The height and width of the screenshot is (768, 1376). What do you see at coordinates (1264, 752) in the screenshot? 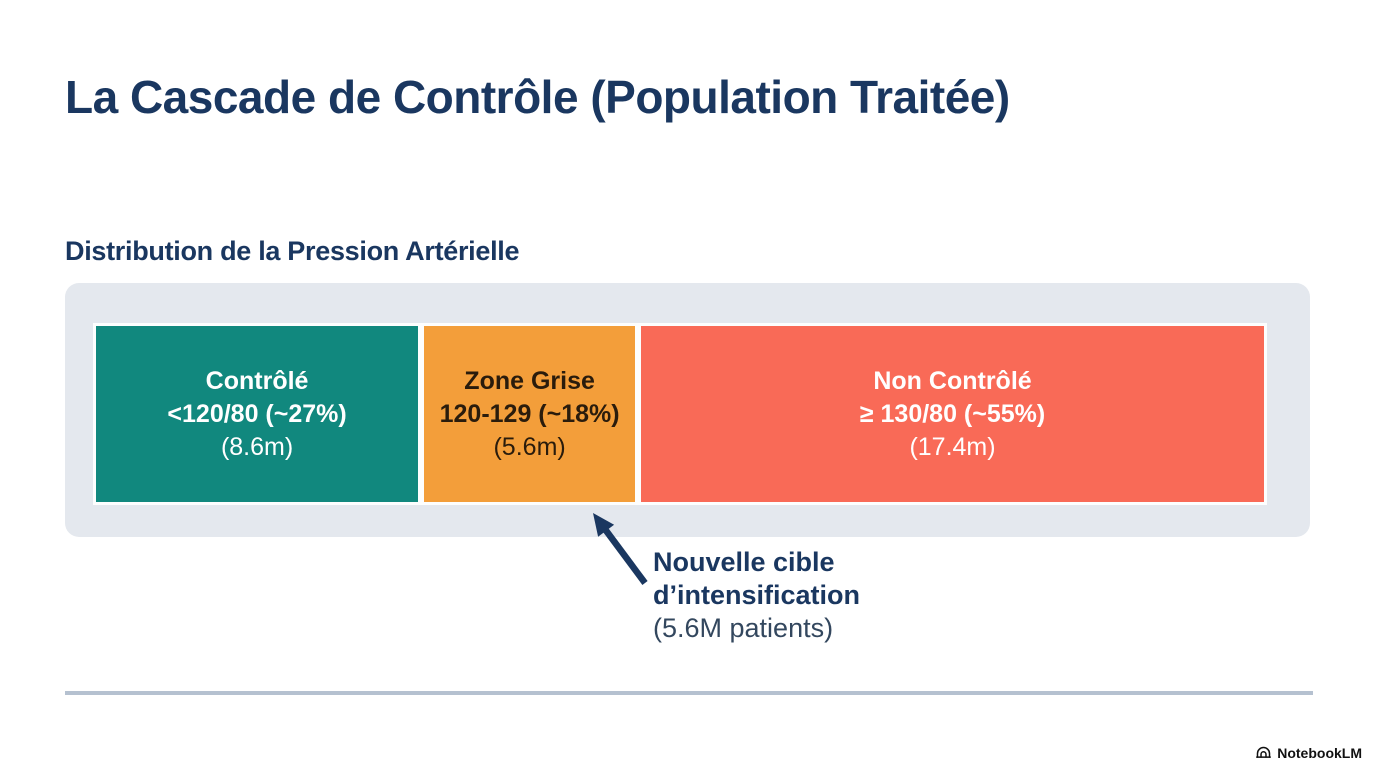
I see `notebooklm-icon` at bounding box center [1264, 752].